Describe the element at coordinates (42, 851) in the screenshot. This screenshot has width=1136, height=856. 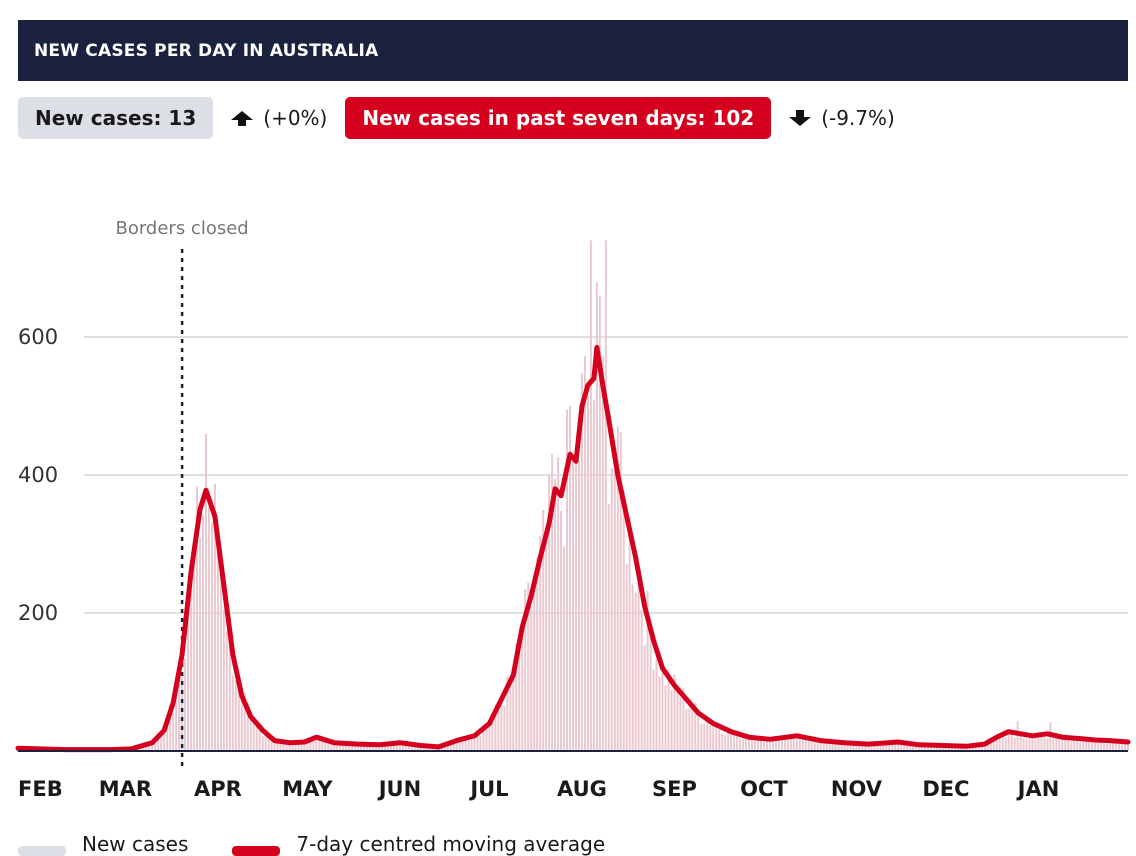
I see `legend-swatch-bars` at that location.